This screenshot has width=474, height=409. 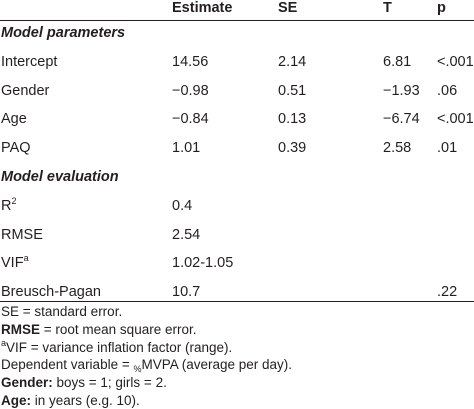 I want to click on row-label-text: R, so click(x=6, y=205).